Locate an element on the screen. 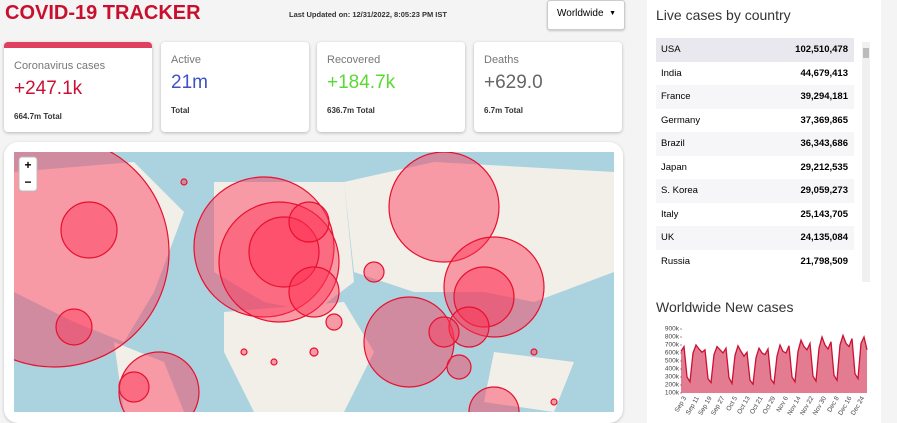 The image size is (897, 423). card-title: Deaths is located at coordinates (501, 60).